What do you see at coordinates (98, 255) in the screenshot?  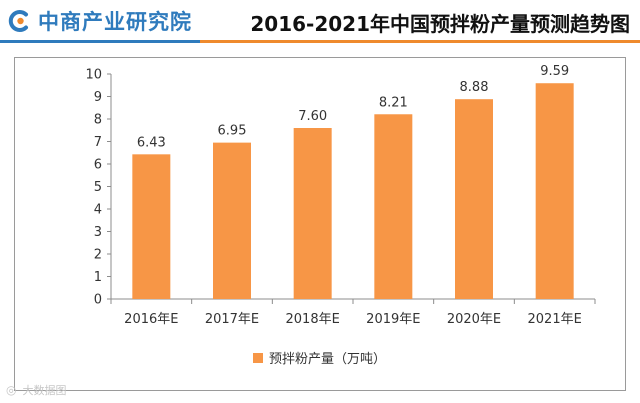 I see `y-tick-label: 2` at bounding box center [98, 255].